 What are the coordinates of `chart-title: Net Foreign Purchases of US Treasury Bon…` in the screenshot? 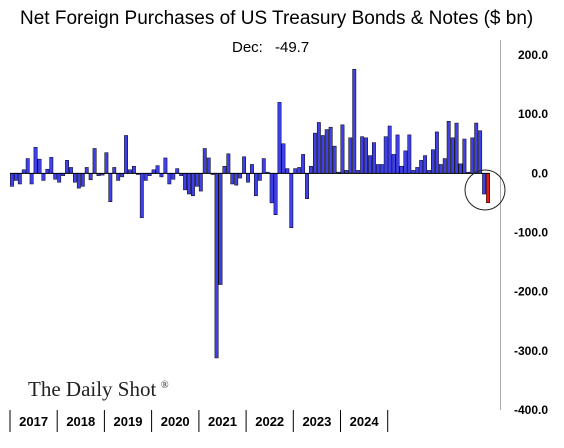 It's located at (276, 18).